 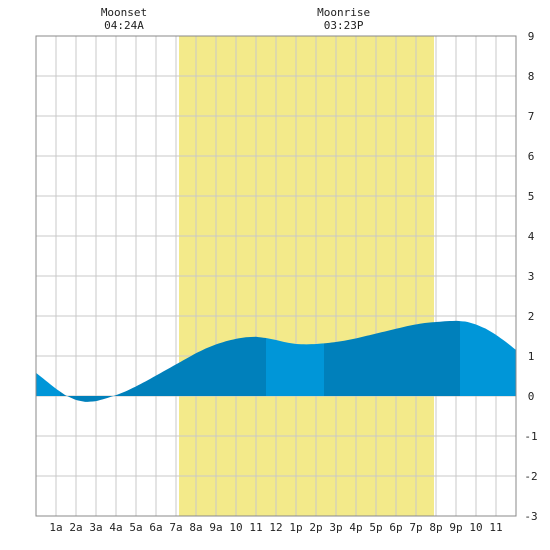 What do you see at coordinates (531, 316) in the screenshot?
I see `y-tick-label: 2` at bounding box center [531, 316].